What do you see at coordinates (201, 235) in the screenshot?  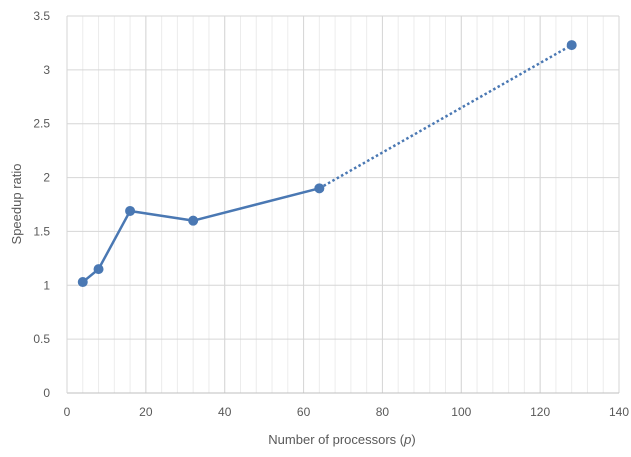 I see `series-line-solid` at bounding box center [201, 235].